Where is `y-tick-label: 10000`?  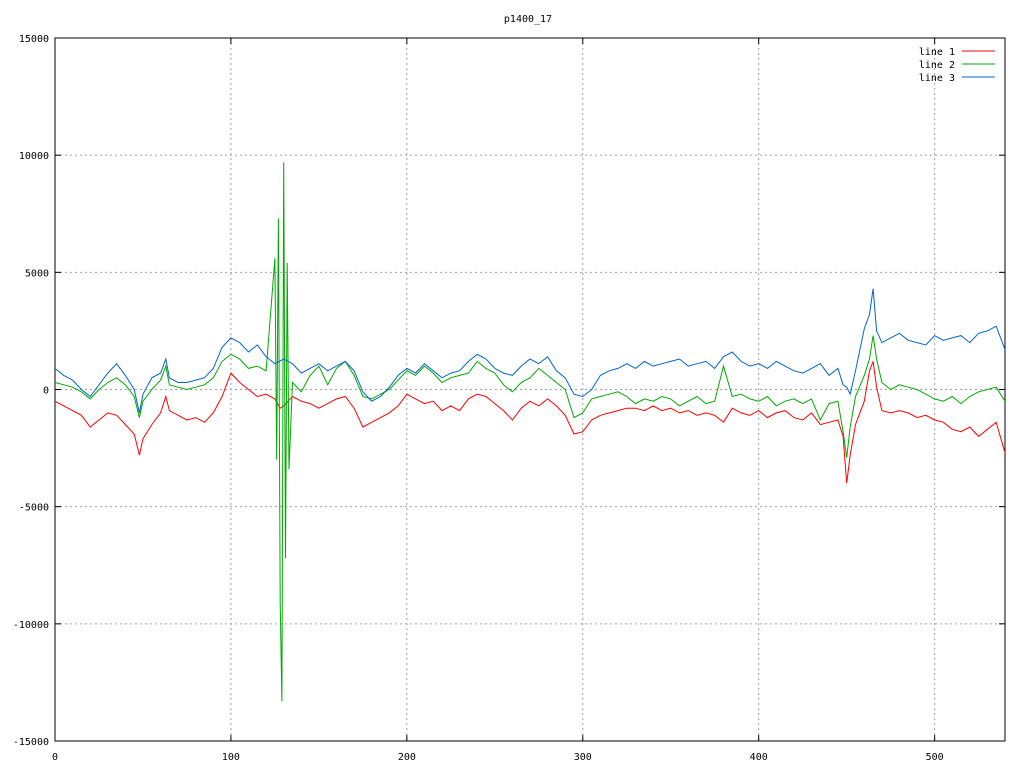 y-tick-label: 10000 is located at coordinates (34, 156).